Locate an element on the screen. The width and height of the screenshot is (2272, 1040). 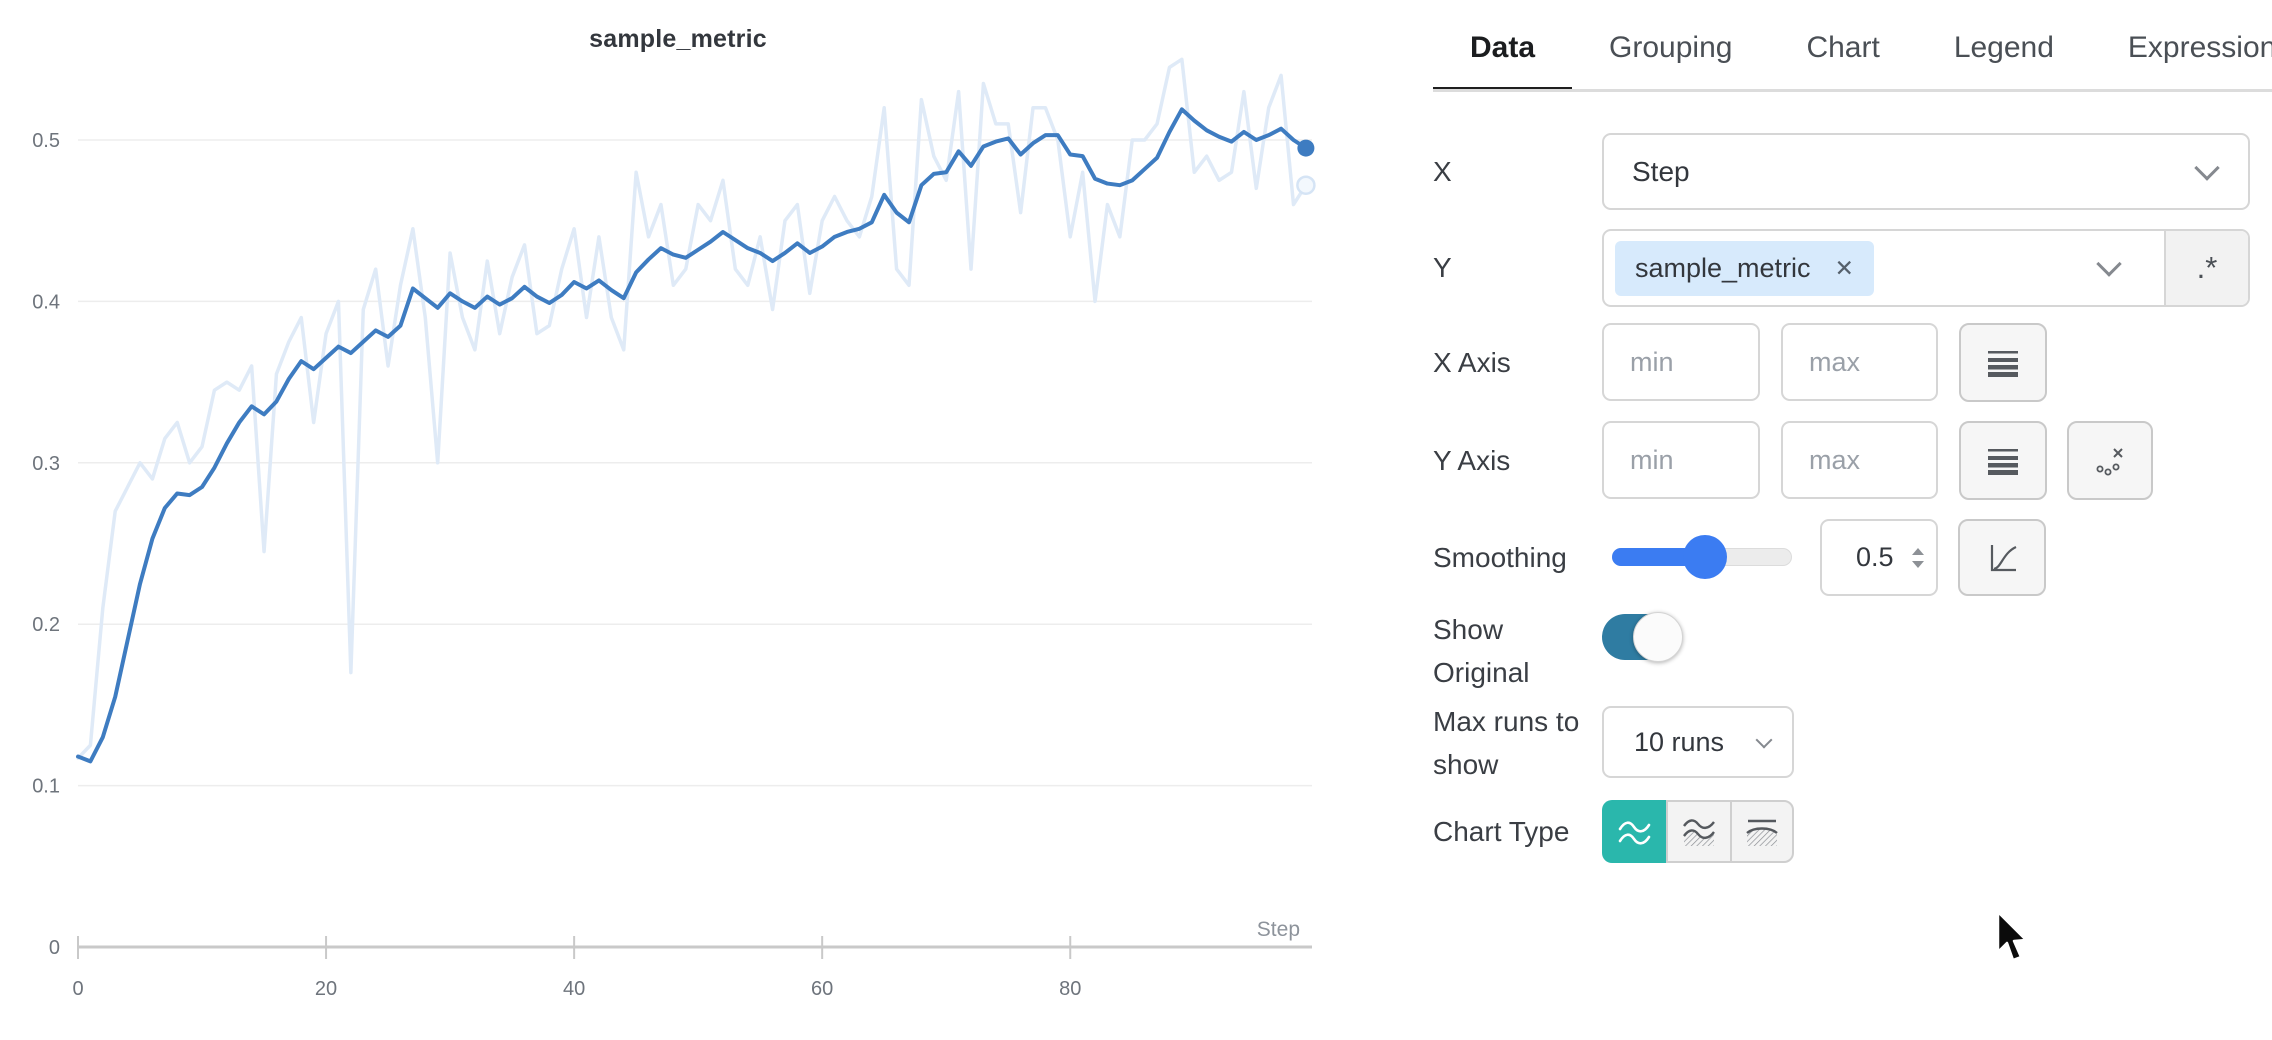
y-axis-min-box is located at coordinates (1681, 460).